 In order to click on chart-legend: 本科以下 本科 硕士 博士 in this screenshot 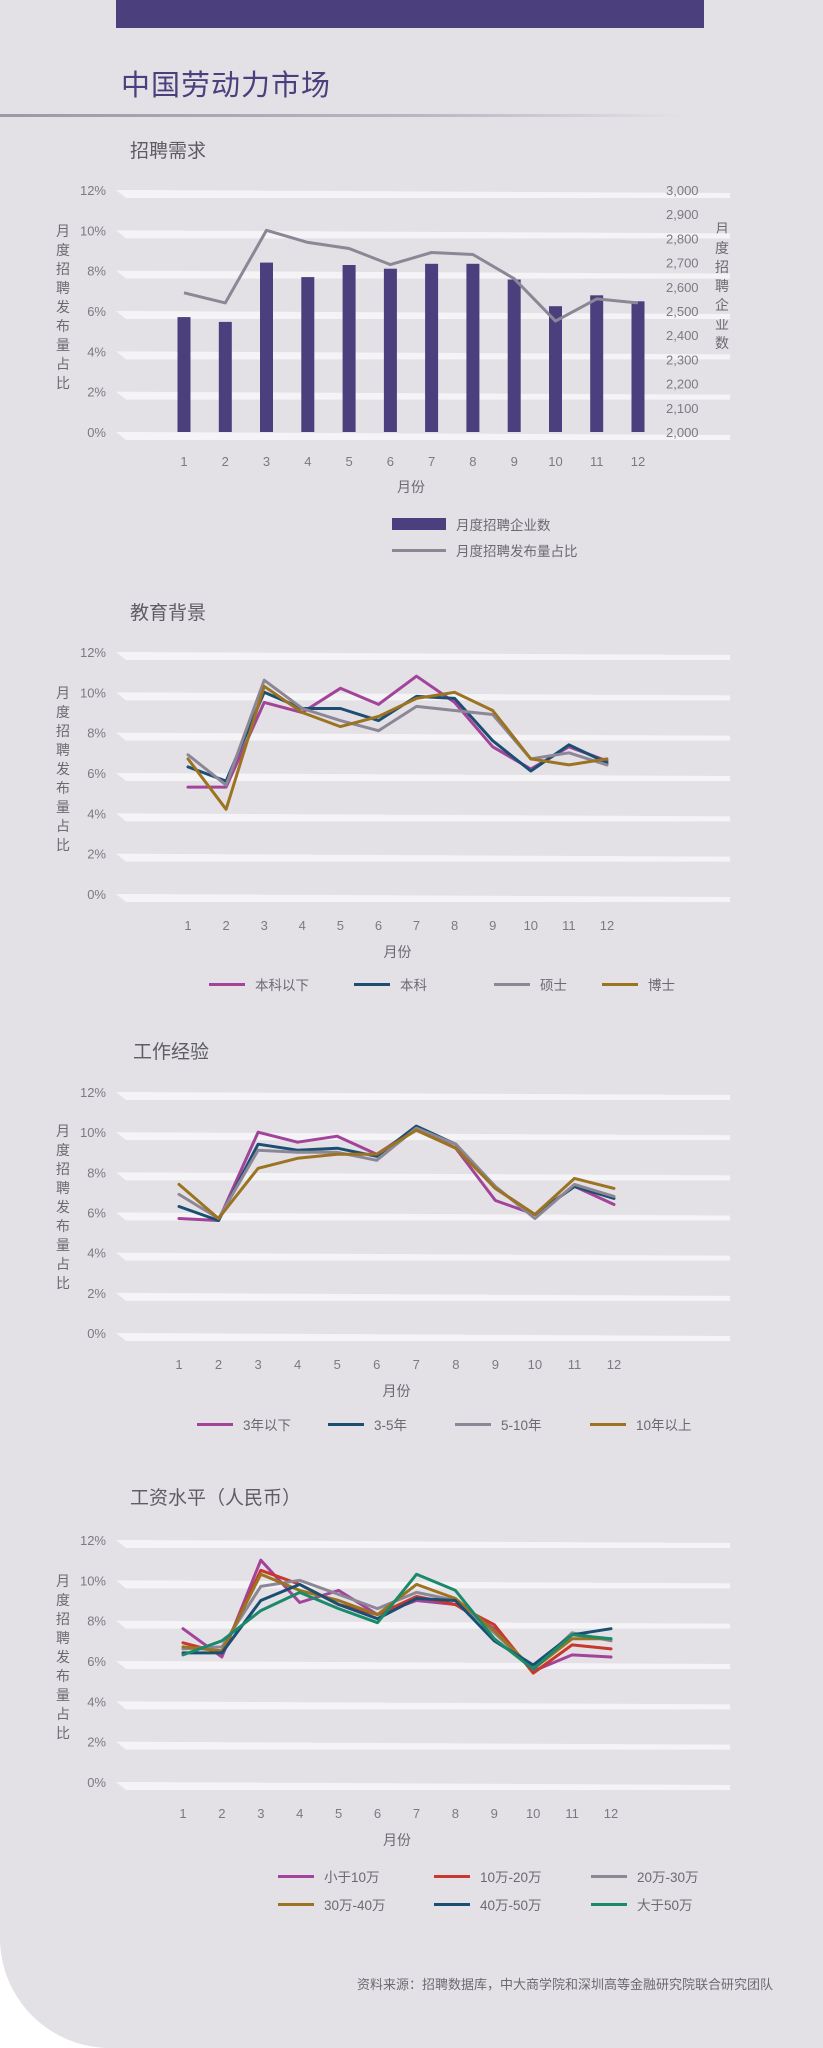, I will do `click(411, 987)`.